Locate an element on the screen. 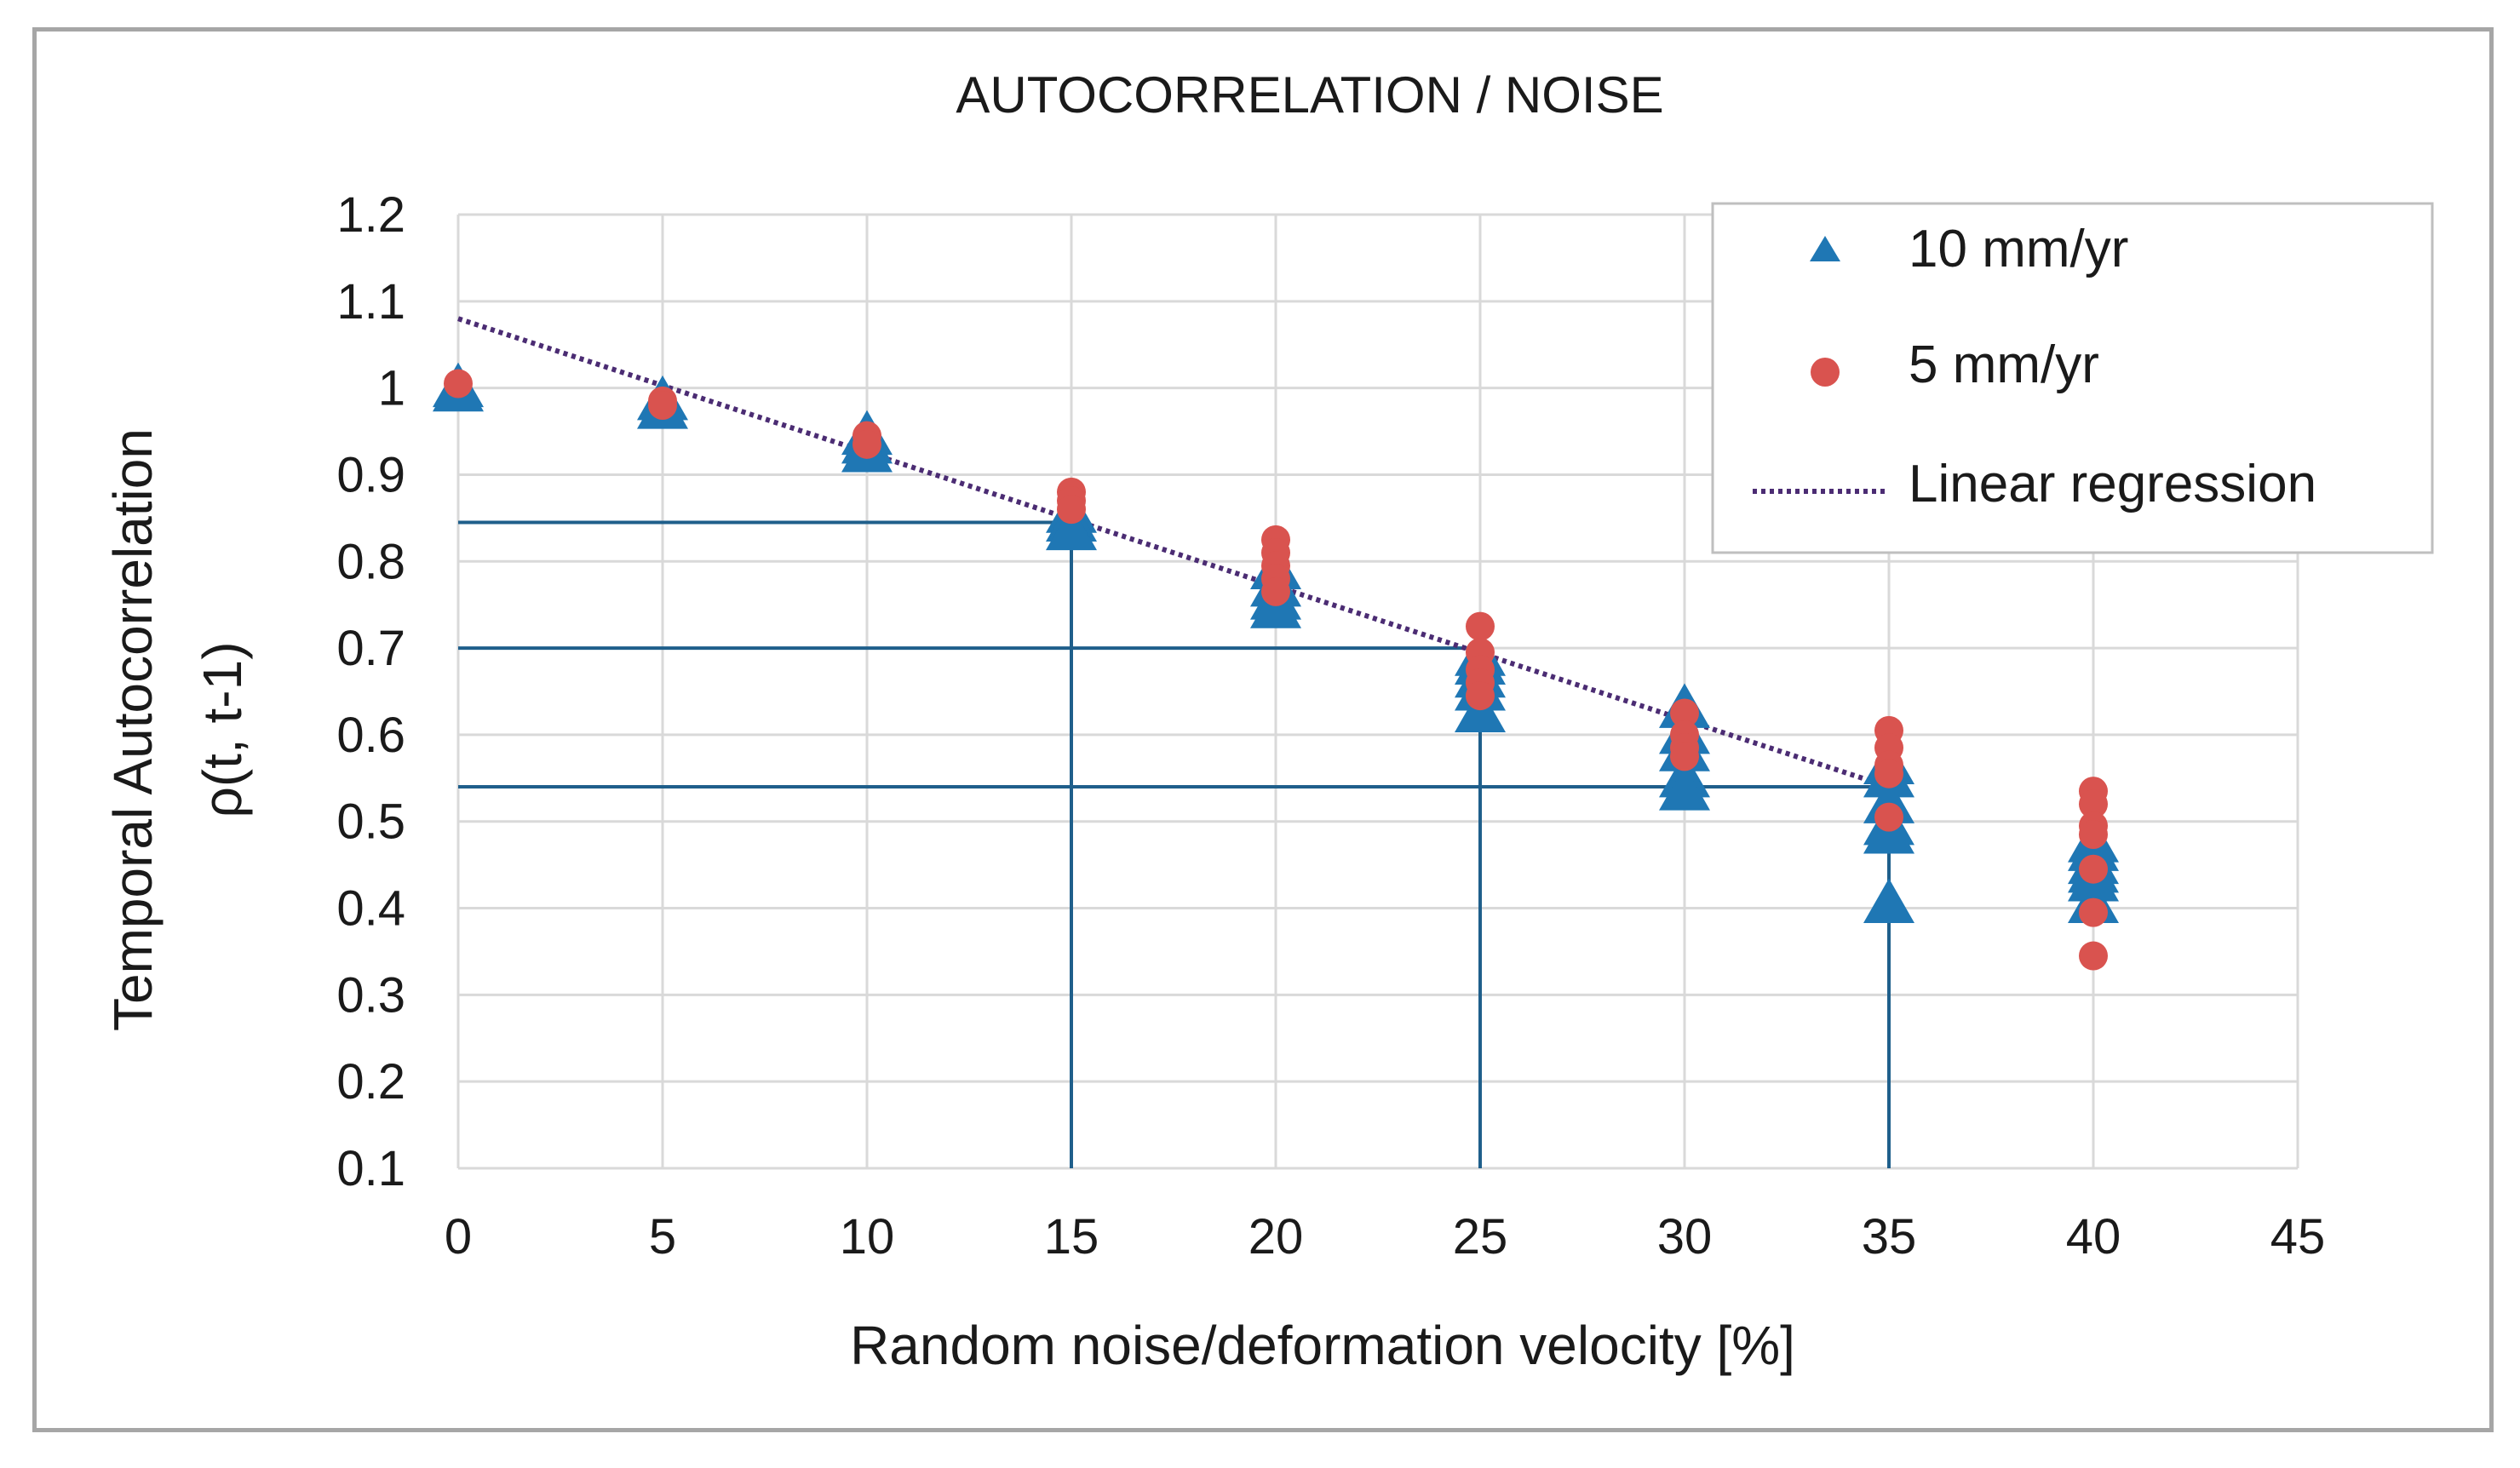 This screenshot has height=1468, width=2520. x-tick-label-1: 5 is located at coordinates (663, 1236).